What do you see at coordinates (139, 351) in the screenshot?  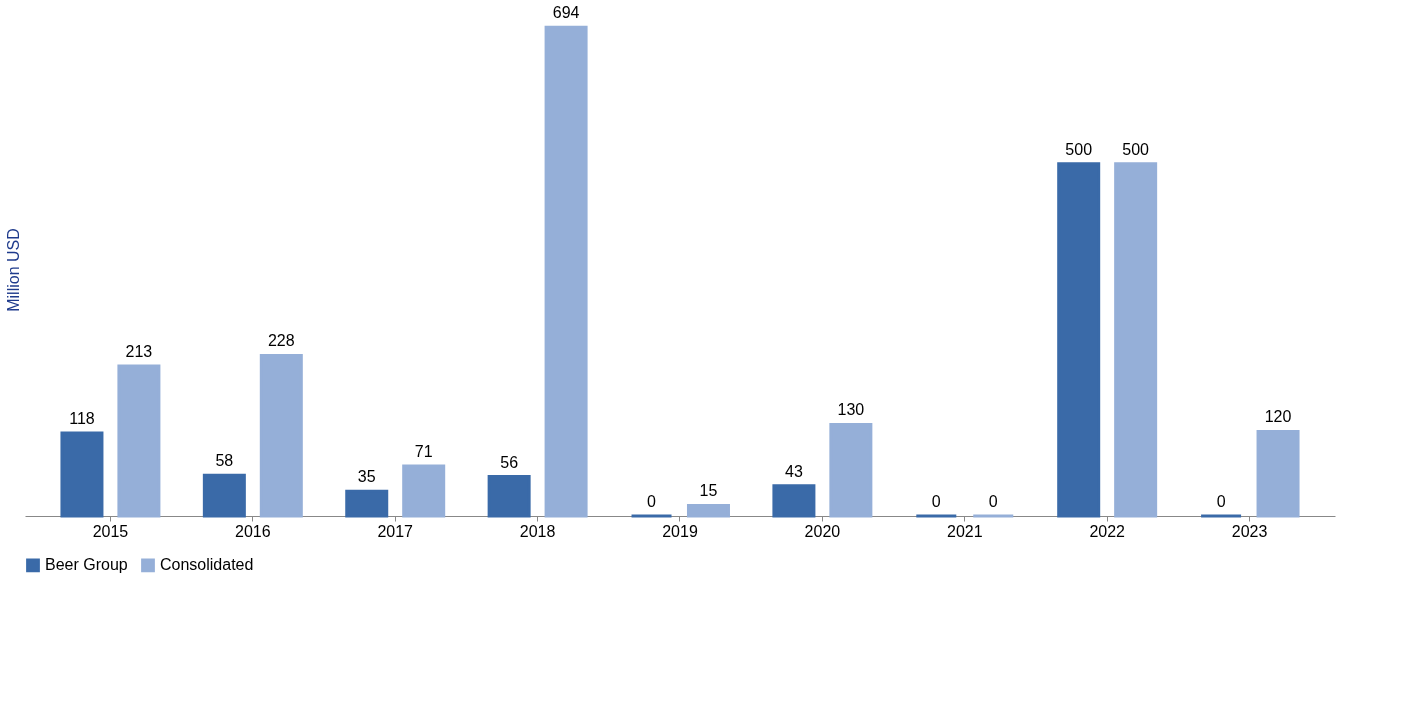 I see `data-label: 213` at bounding box center [139, 351].